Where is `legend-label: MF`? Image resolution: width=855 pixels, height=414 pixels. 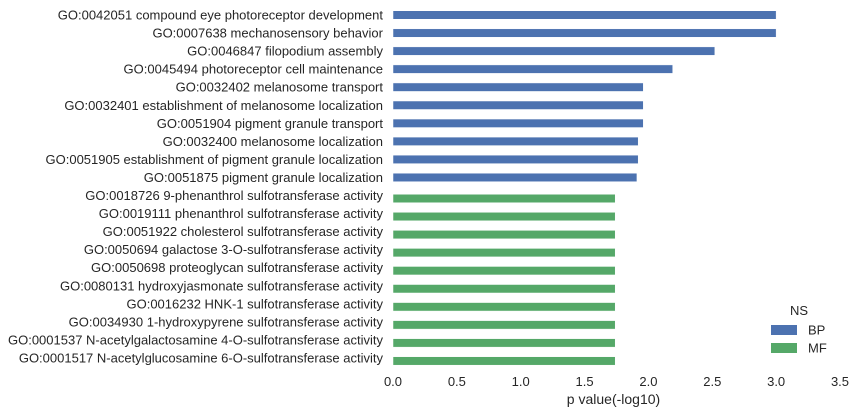
legend-label: MF is located at coordinates (817, 348).